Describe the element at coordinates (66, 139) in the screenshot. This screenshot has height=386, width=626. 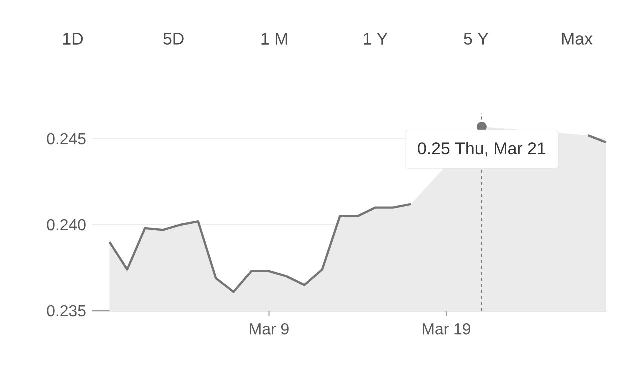
I see `y-tick-label: 0.245` at that location.